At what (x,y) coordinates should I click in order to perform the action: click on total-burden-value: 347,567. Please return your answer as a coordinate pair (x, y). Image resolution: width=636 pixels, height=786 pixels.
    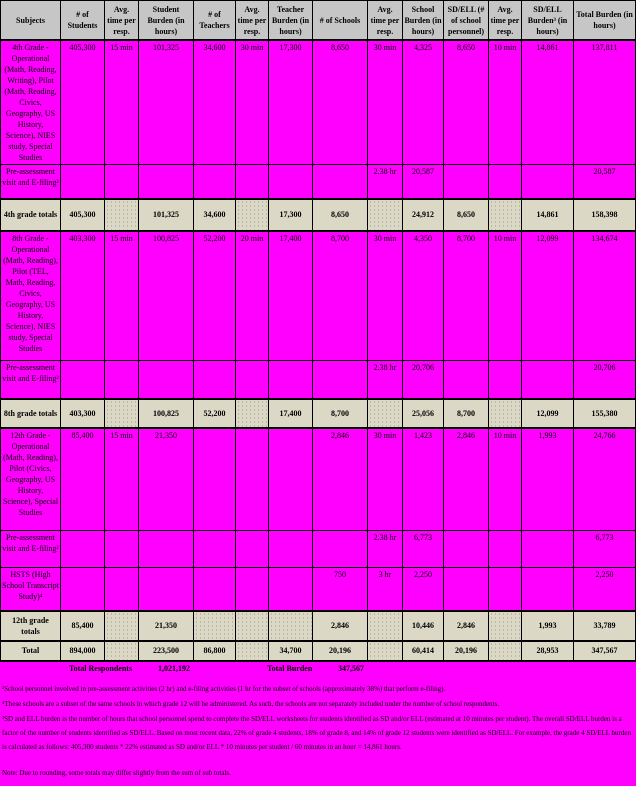
    Looking at the image, I should click on (351, 668).